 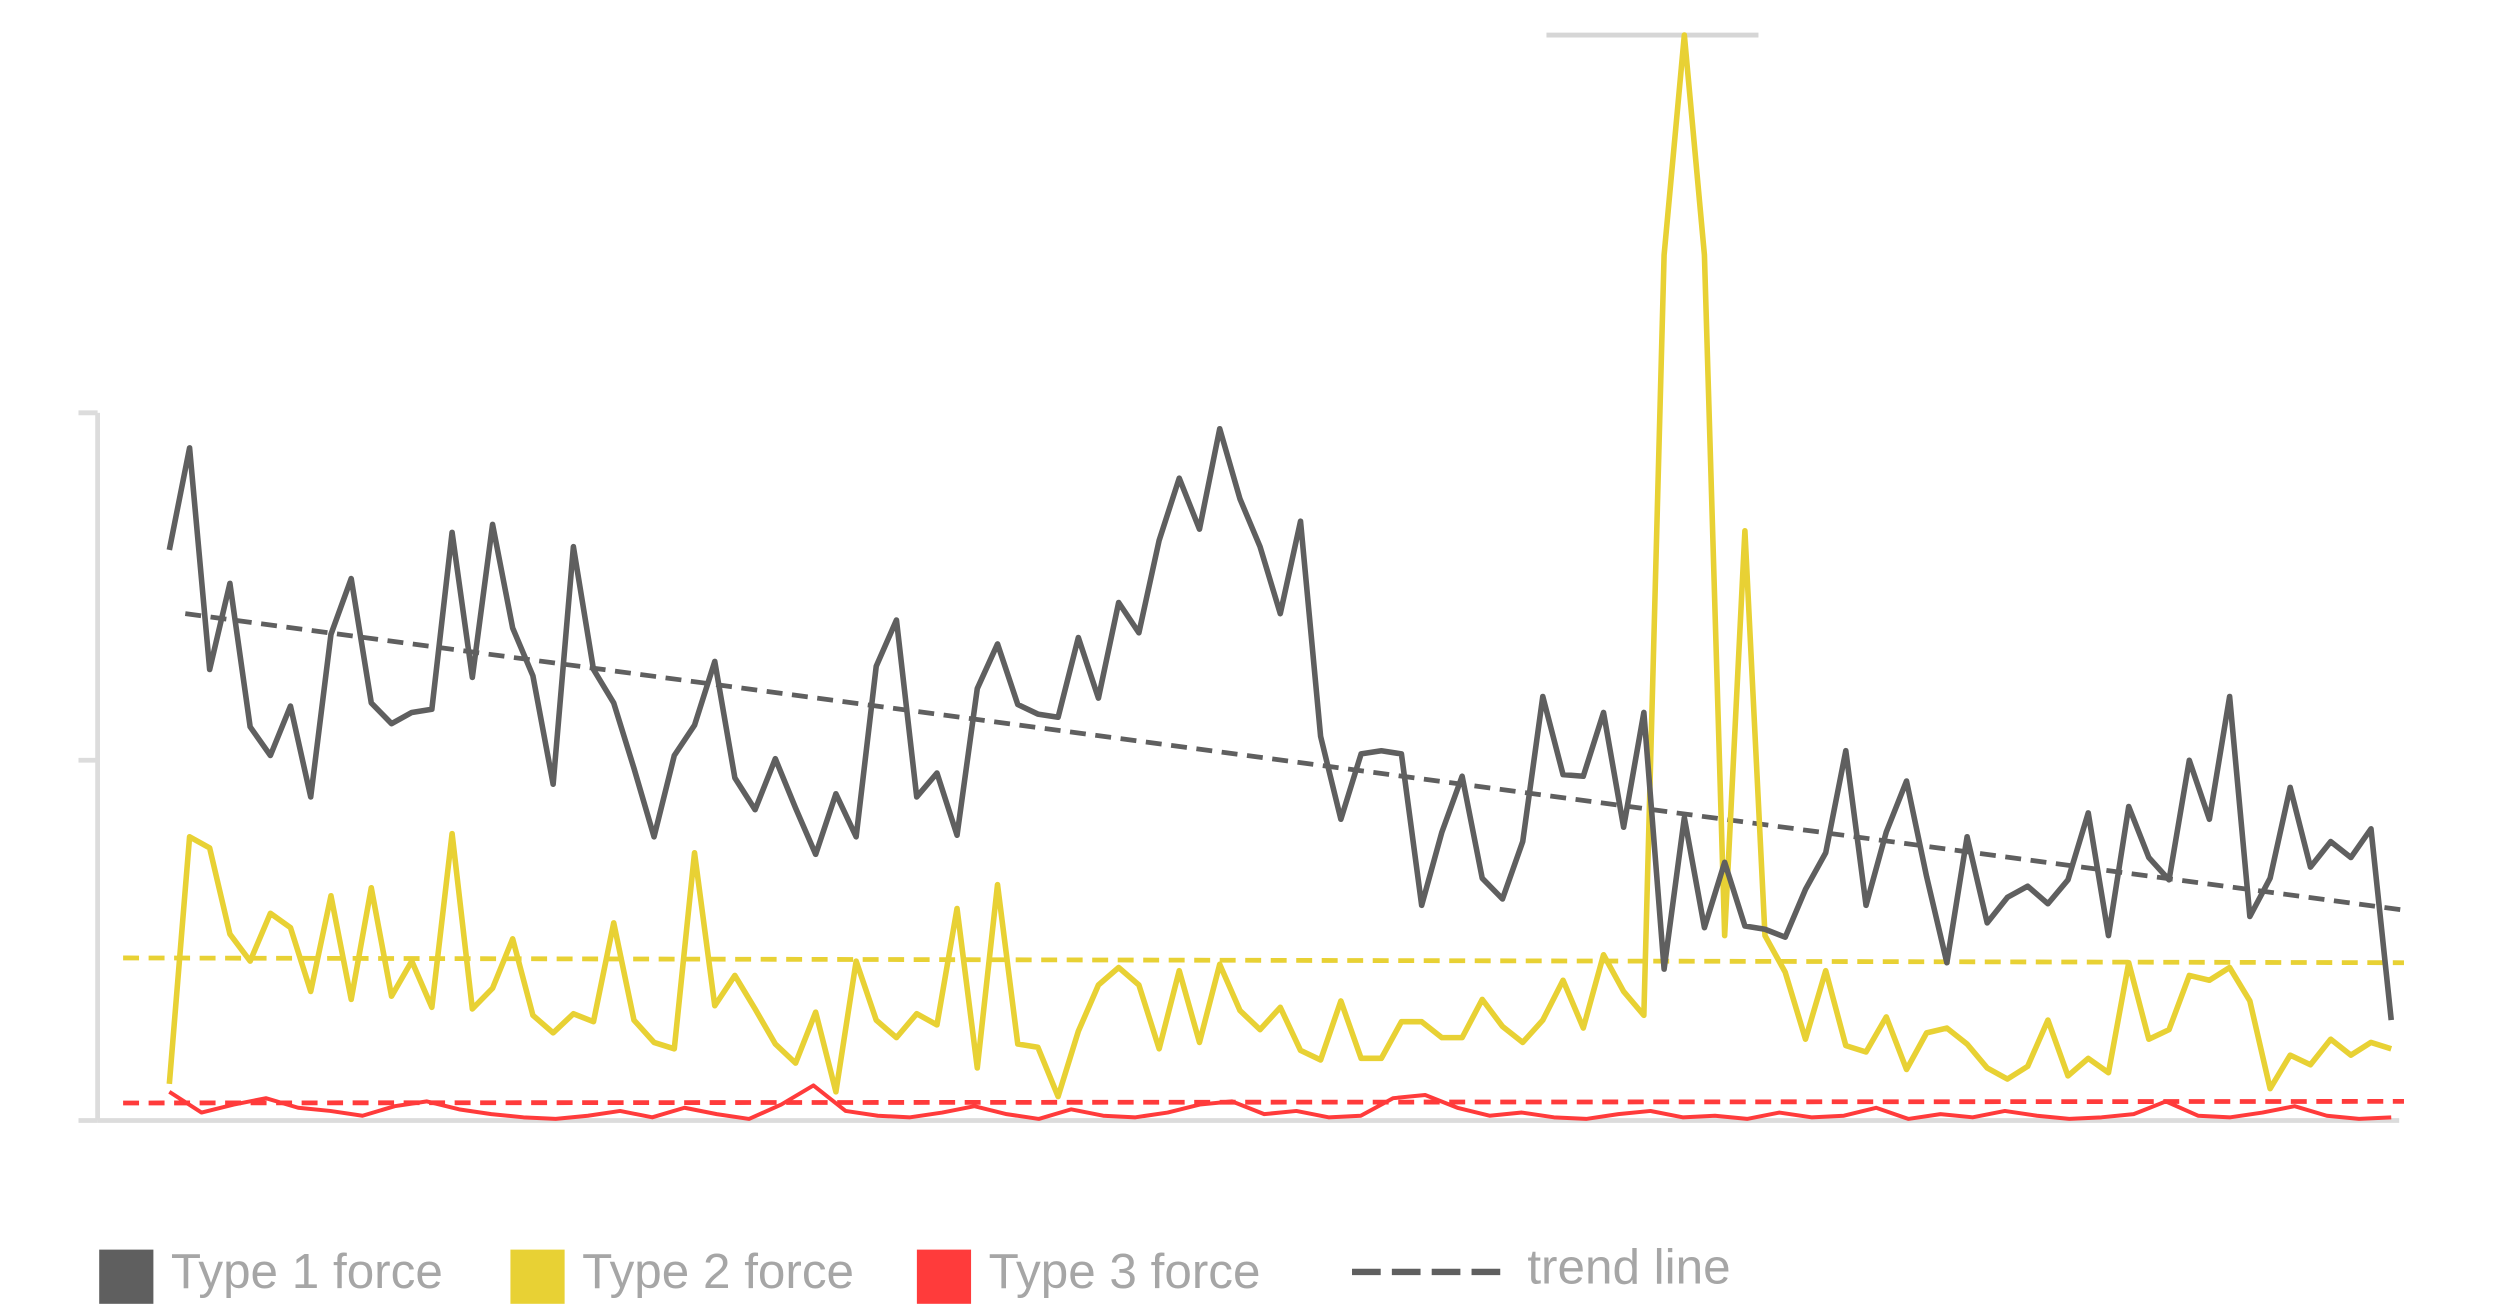 What do you see at coordinates (718, 1271) in the screenshot?
I see `legend-label: Type 2 force` at bounding box center [718, 1271].